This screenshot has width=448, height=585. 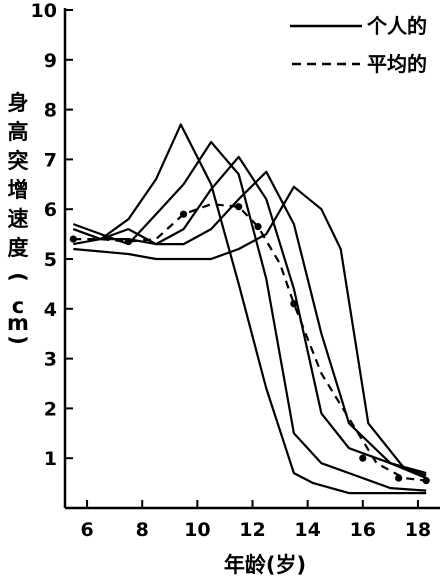 I want to click on y-axis-label-char: 度, so click(x=18, y=248).